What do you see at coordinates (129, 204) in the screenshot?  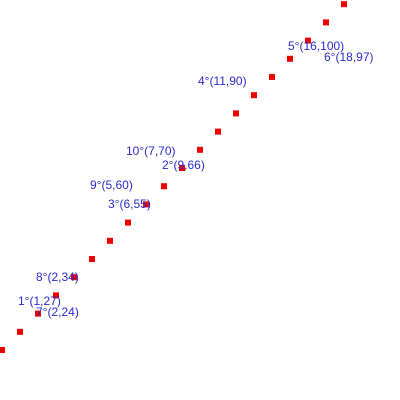 I see `annotation-label: 3°(6,55)` at bounding box center [129, 204].